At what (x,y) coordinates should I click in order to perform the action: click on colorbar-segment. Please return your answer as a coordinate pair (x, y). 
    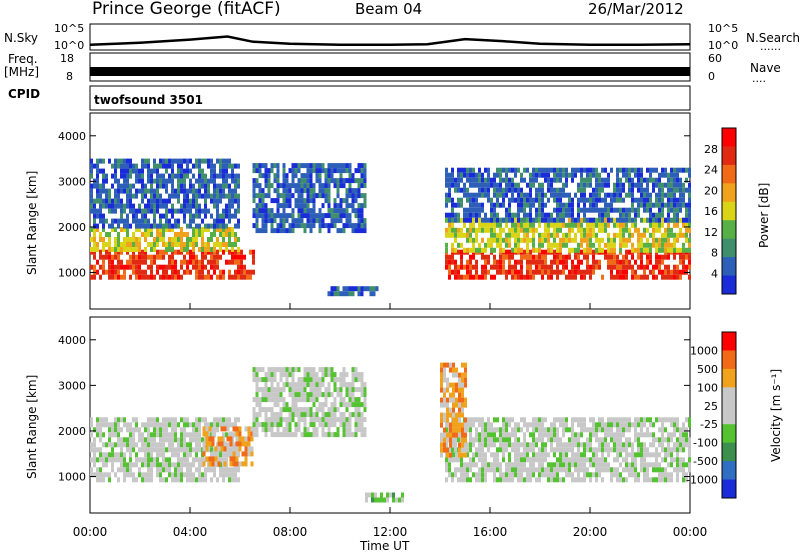
    Looking at the image, I should click on (729, 378).